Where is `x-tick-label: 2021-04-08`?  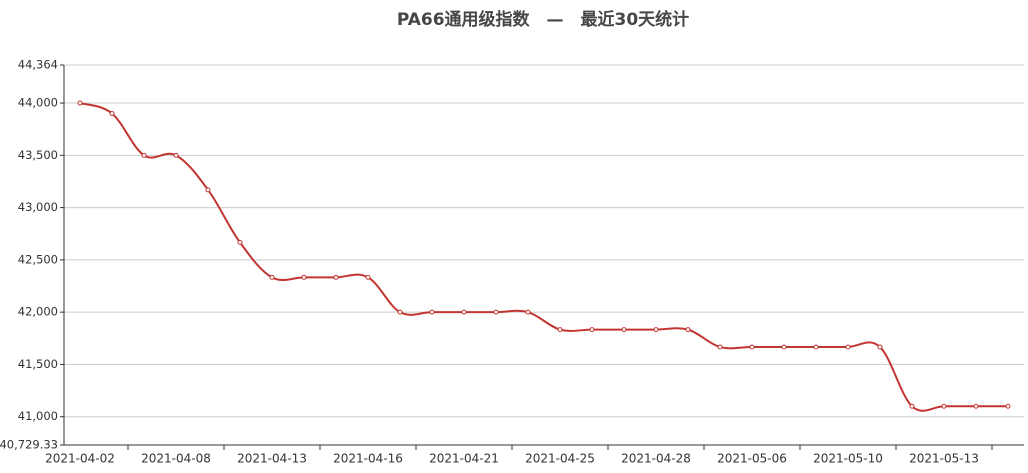 x-tick-label: 2021-04-08 is located at coordinates (176, 459).